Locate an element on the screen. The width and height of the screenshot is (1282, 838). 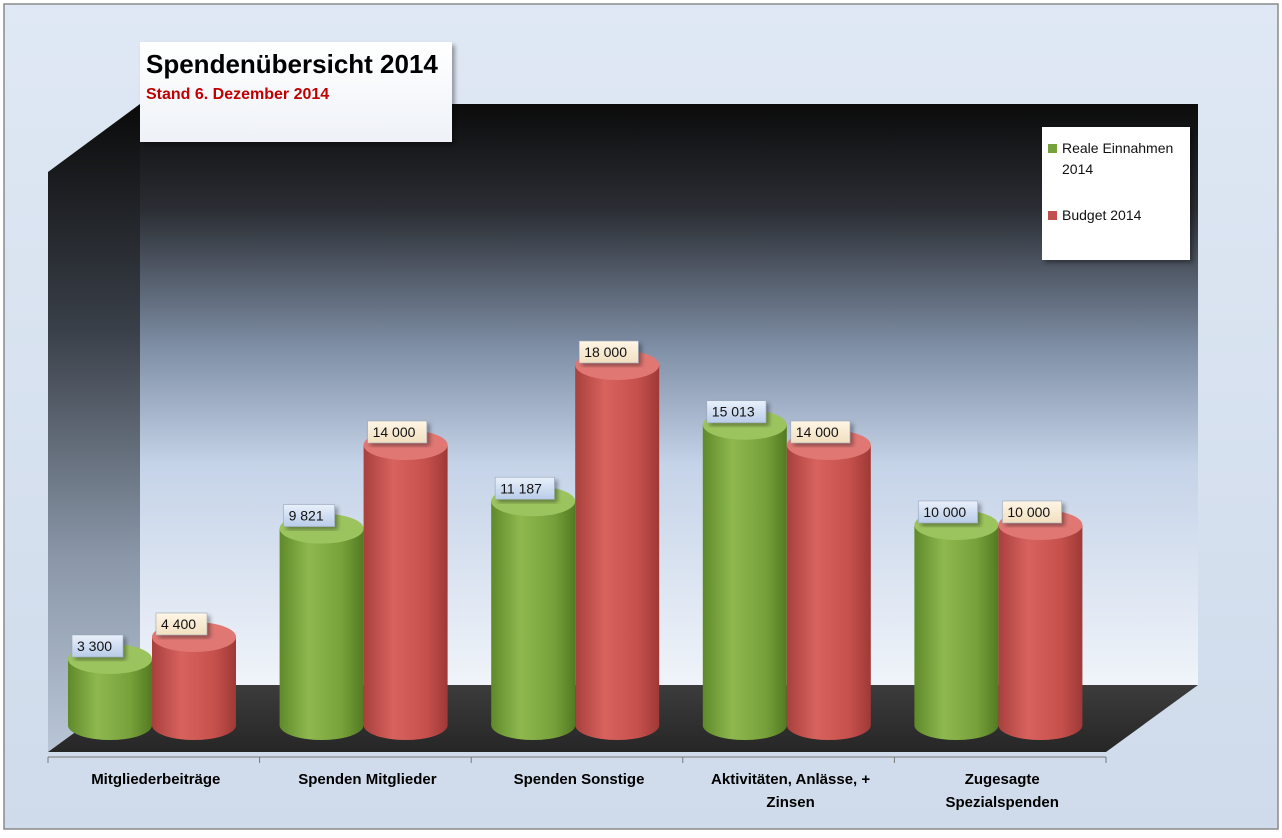
chart-title: Spendenübersicht 2014 is located at coordinates (292, 64).